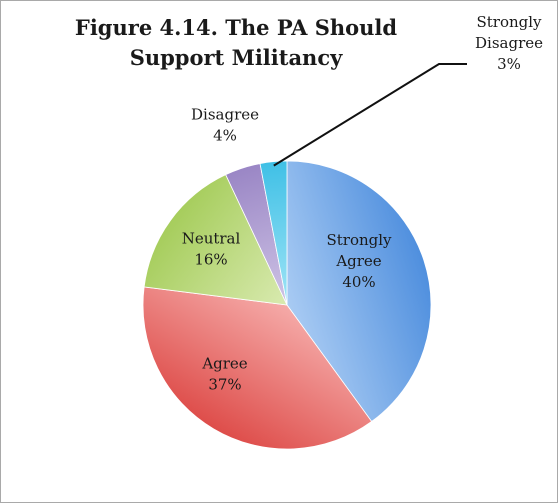 This screenshot has width=558, height=503. I want to click on slice-percent-2: 37%, so click(224, 385).